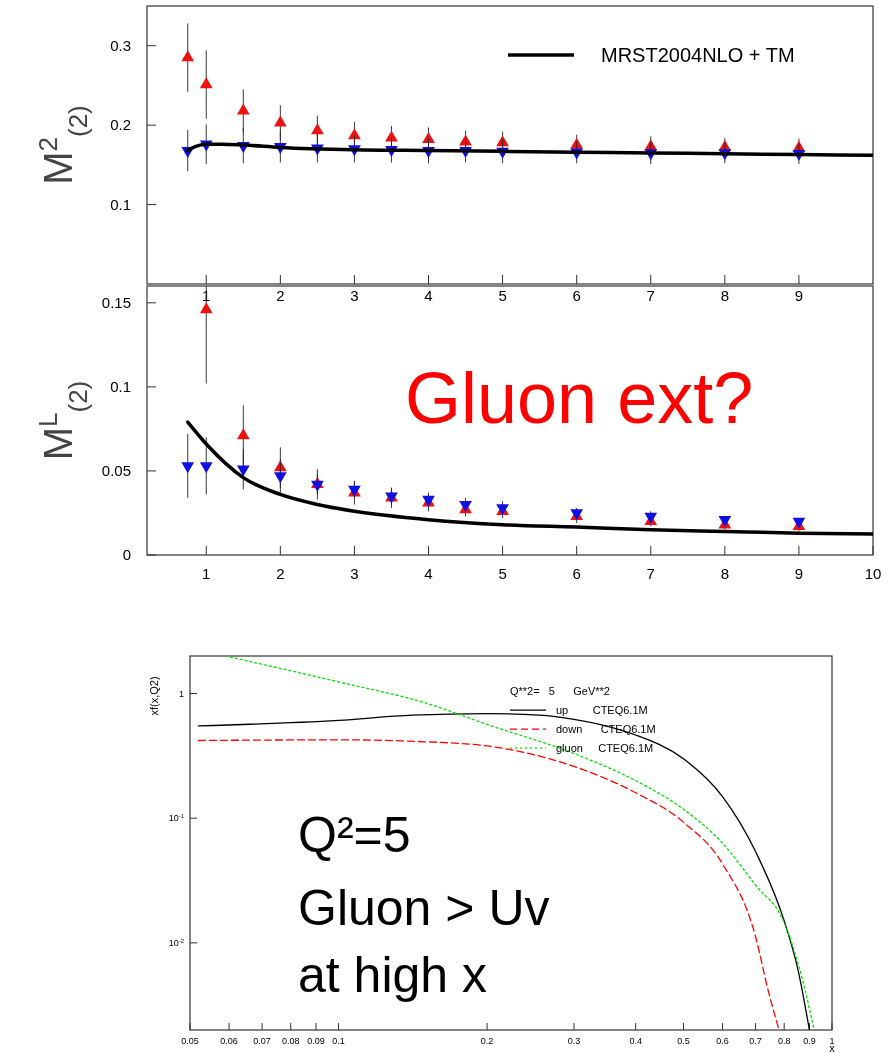 This screenshot has width=890, height=1053. I want to click on annotation: Gluon ext?, so click(579, 398).